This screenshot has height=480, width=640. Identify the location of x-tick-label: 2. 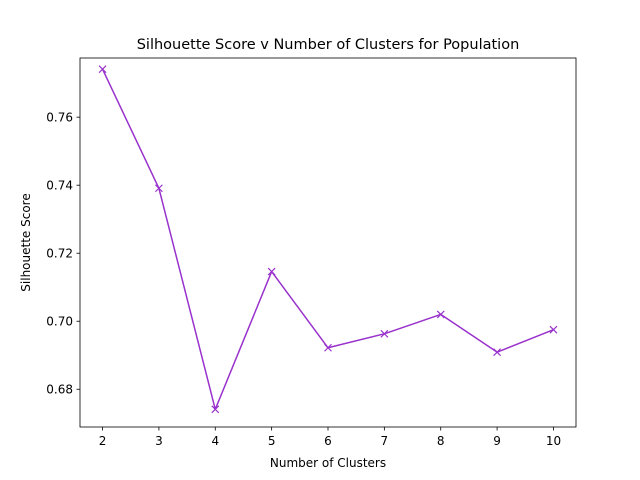
(103, 441).